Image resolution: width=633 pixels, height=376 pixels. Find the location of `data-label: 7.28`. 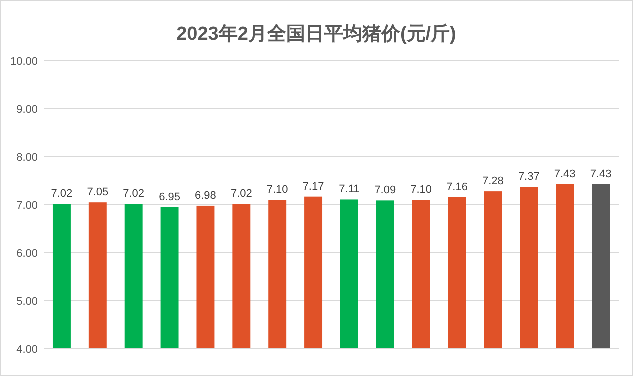

data-label: 7.28 is located at coordinates (493, 182).